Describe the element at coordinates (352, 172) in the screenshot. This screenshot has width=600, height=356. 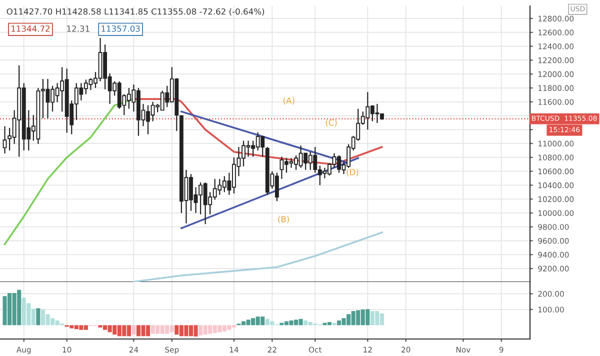
I see `annotation: (D)` at that location.